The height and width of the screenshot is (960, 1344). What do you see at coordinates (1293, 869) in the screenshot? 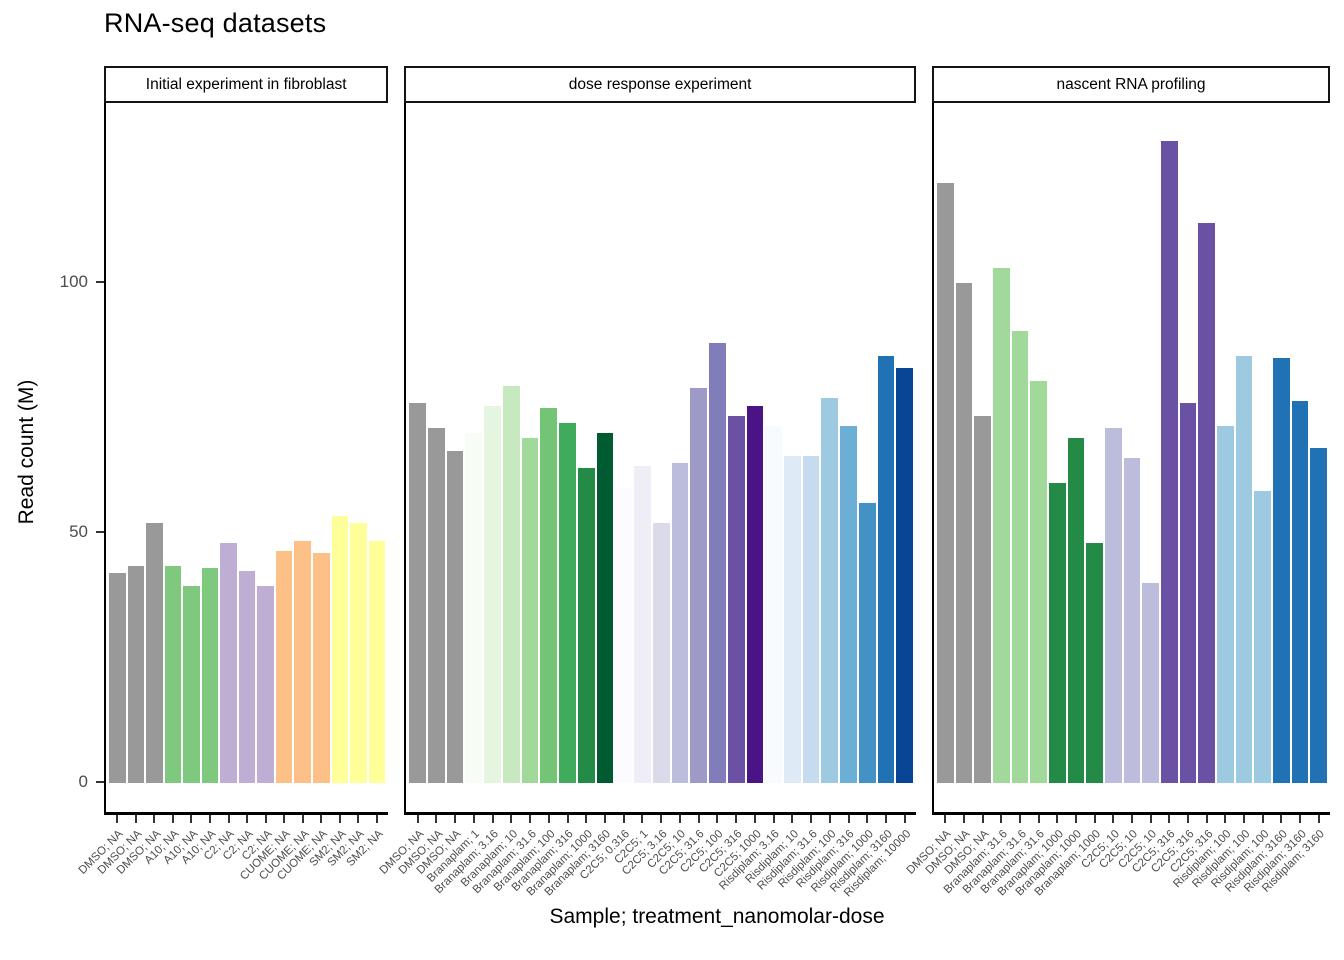
I see `x-label-cell: Risdiplam; 3160` at bounding box center [1293, 869].